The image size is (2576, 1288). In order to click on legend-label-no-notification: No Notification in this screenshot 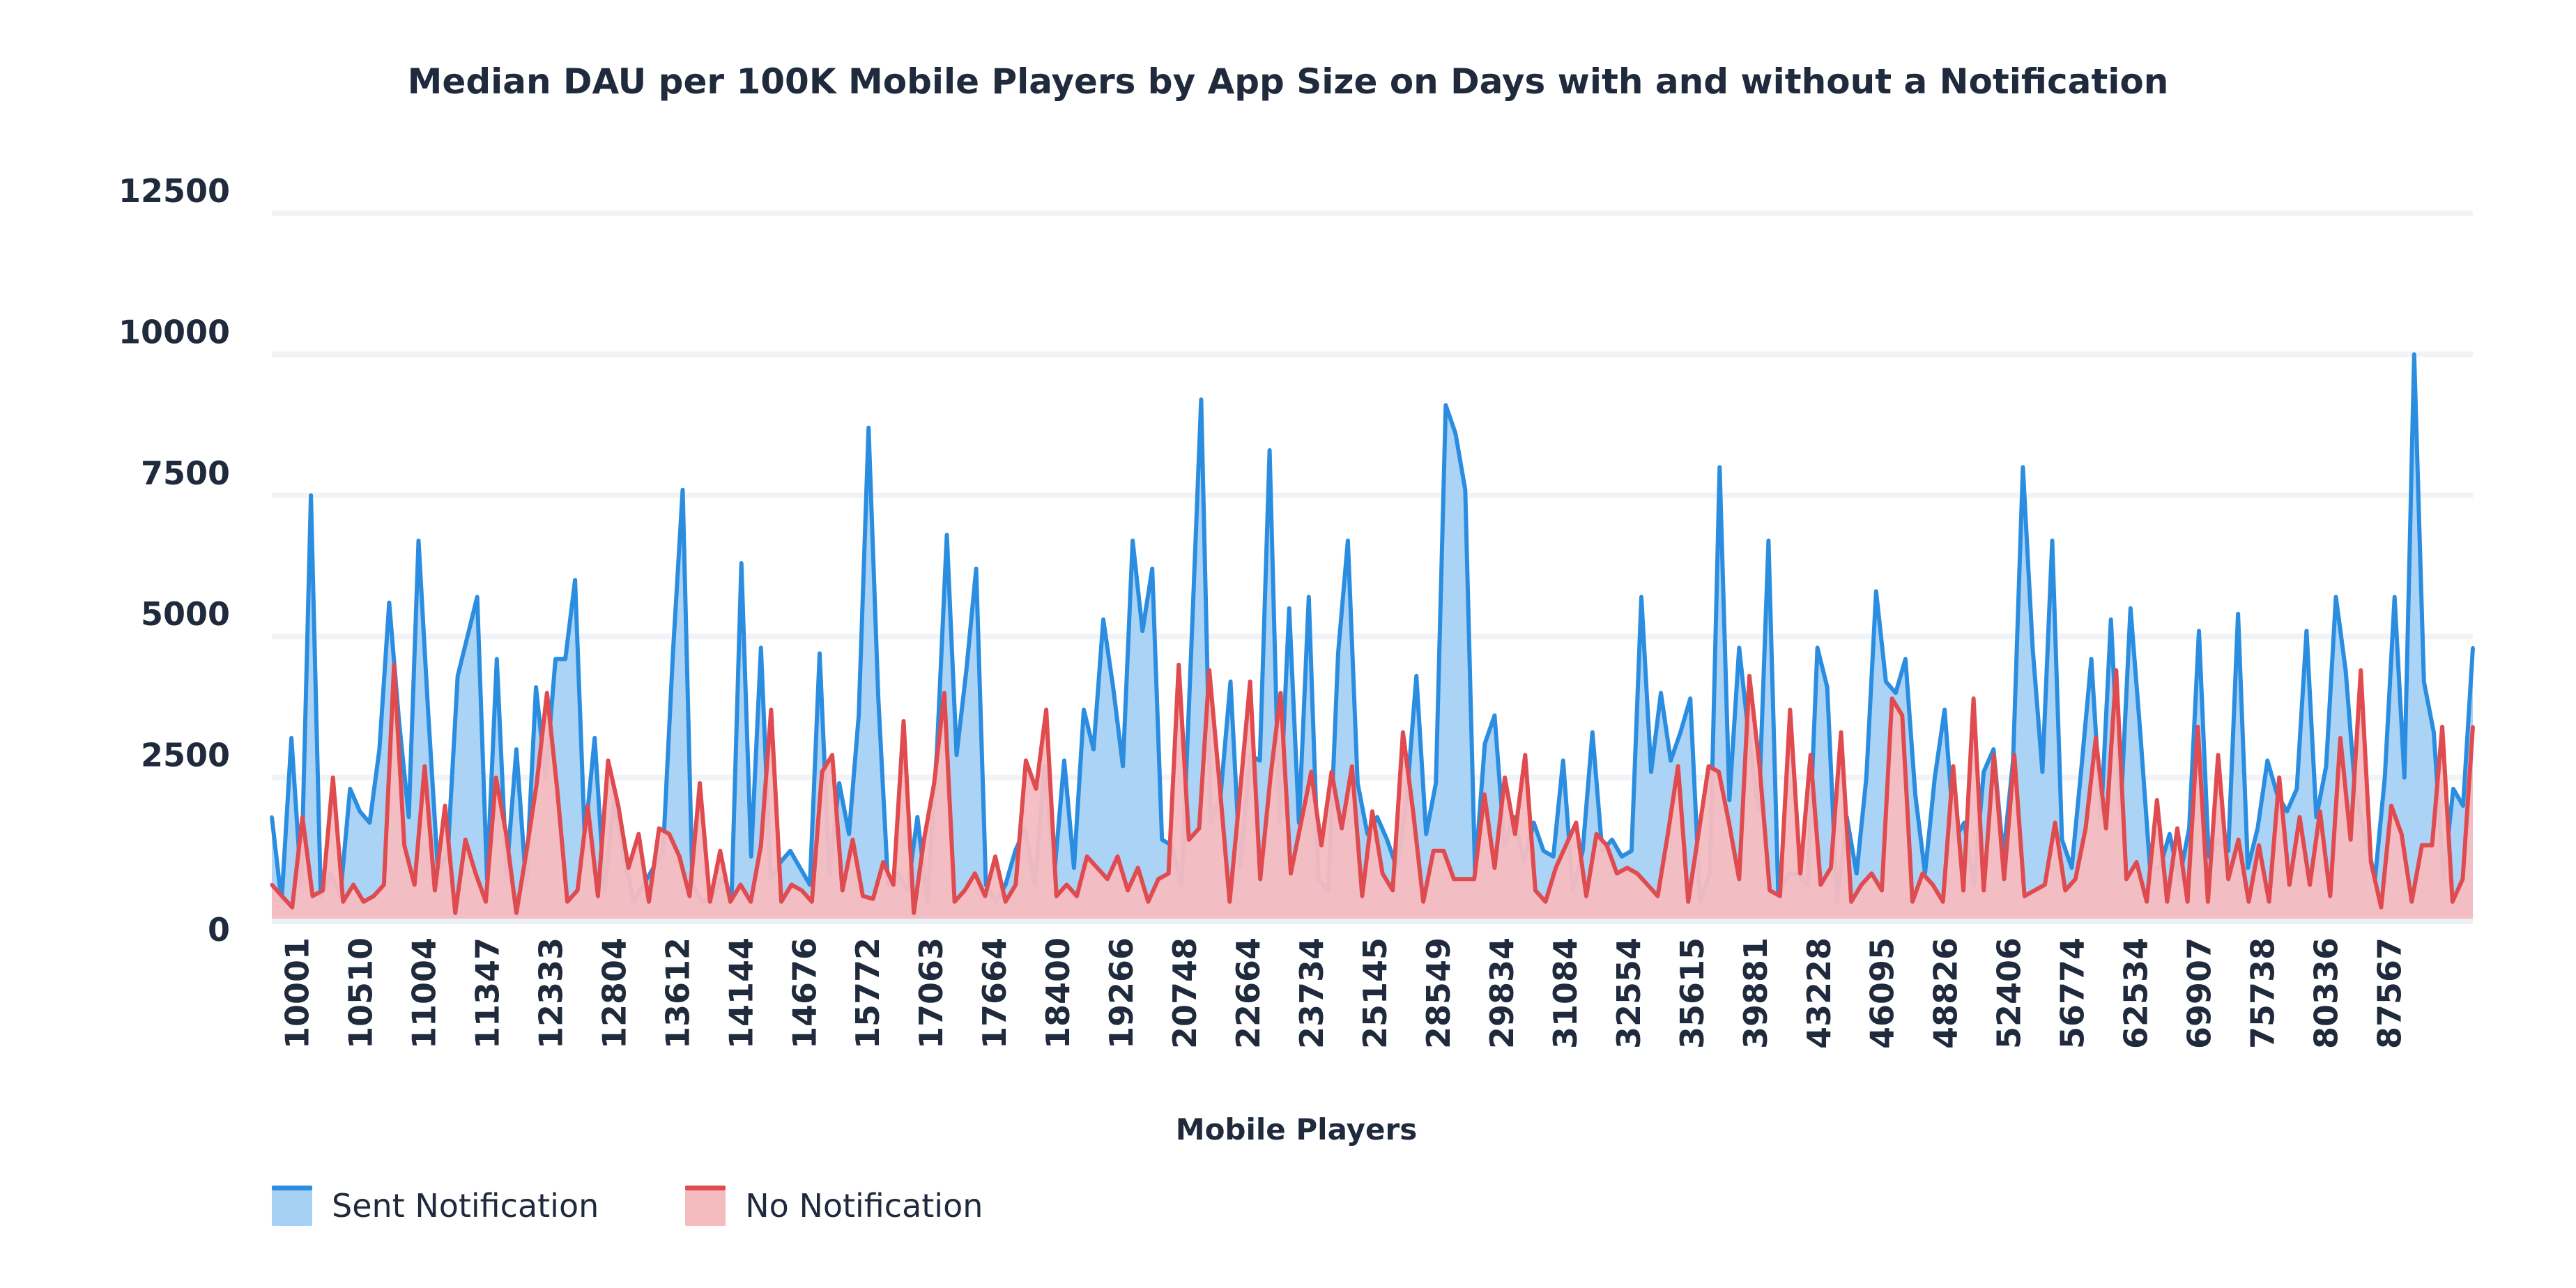, I will do `click(864, 1206)`.